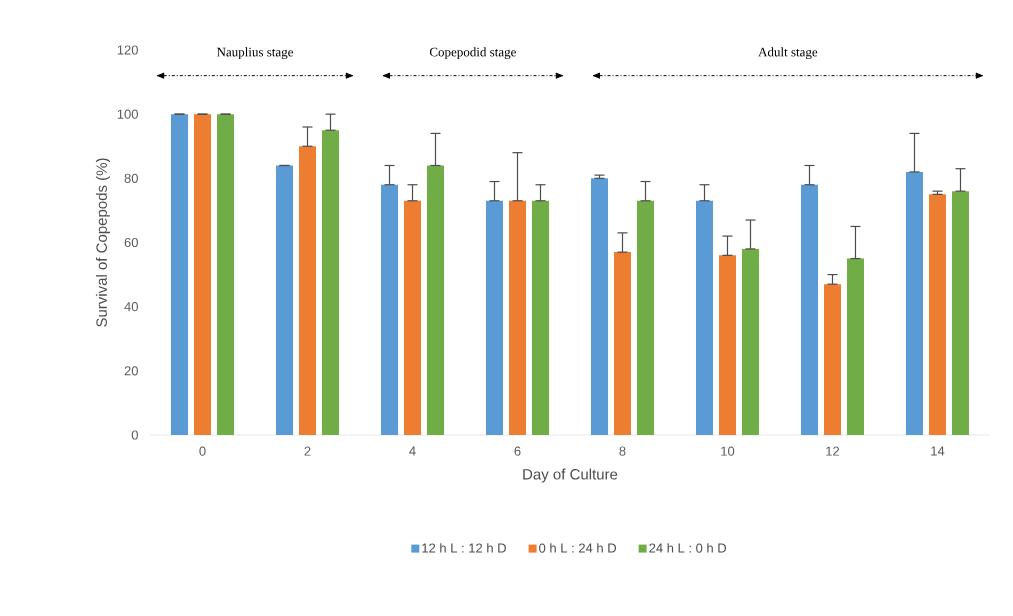  What do you see at coordinates (622, 451) in the screenshot?
I see `x-tick-label: 8` at bounding box center [622, 451].